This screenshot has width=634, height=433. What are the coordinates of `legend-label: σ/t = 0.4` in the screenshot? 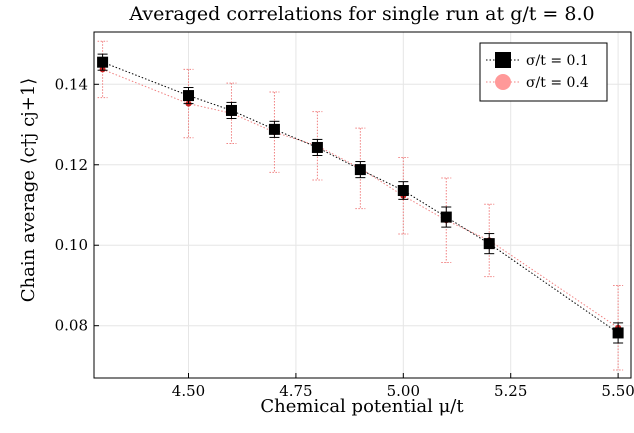 It's located at (557, 83).